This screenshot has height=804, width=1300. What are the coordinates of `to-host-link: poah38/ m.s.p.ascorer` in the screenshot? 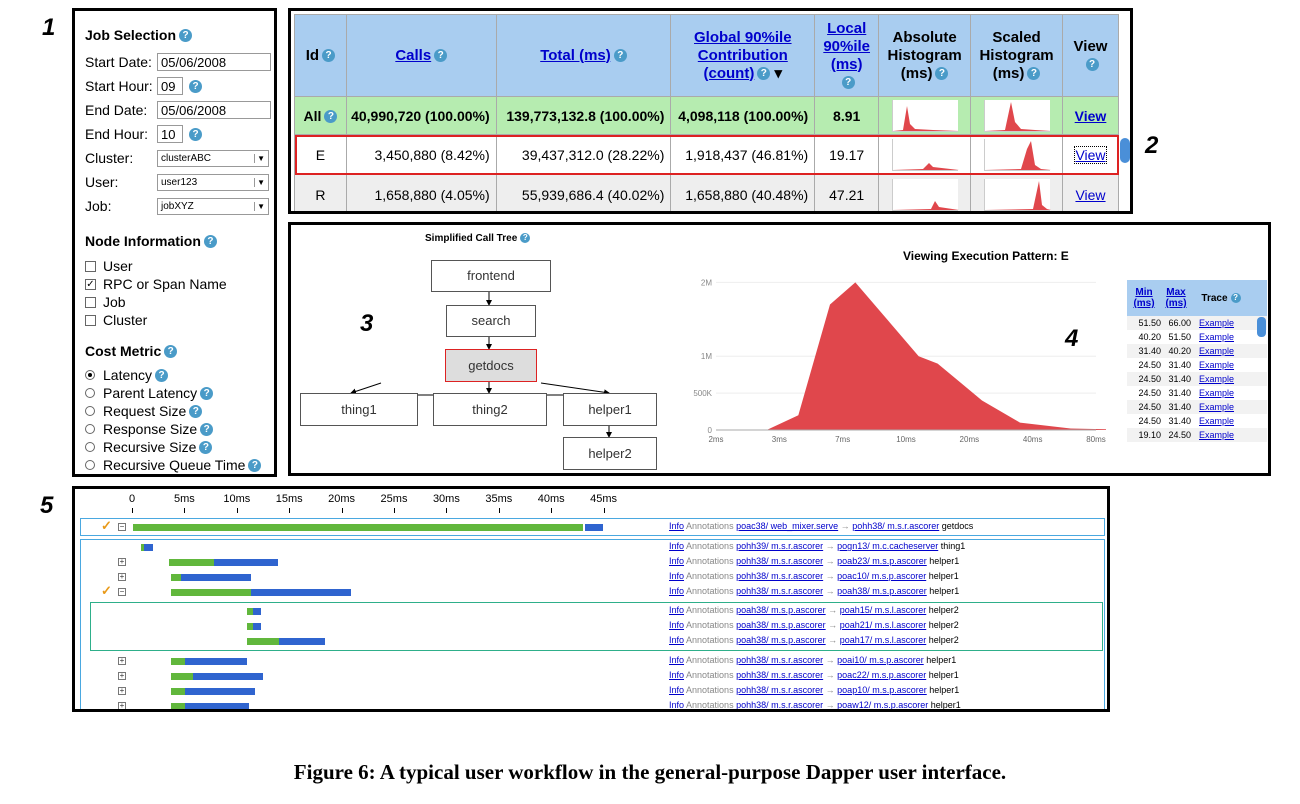 It's located at (882, 591).